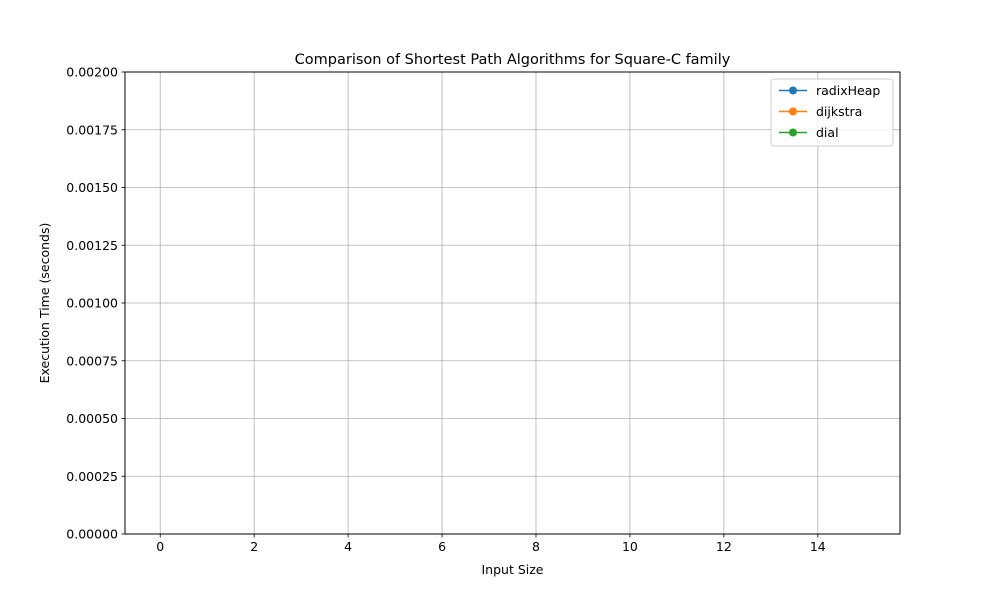  I want to click on y-axis-label: Execution Time (seconds), so click(44, 303).